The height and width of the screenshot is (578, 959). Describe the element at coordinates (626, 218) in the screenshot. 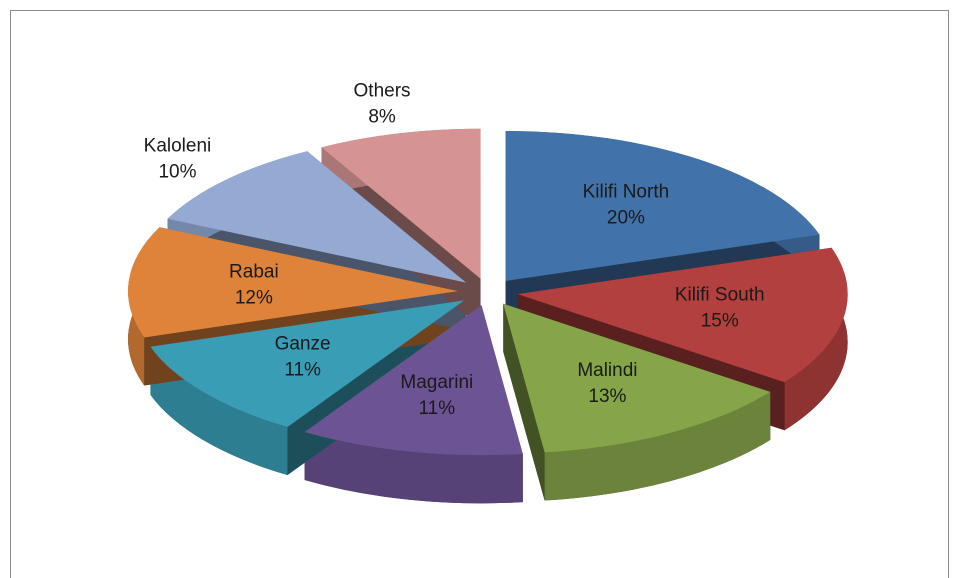

I see `value-label: 20%` at that location.